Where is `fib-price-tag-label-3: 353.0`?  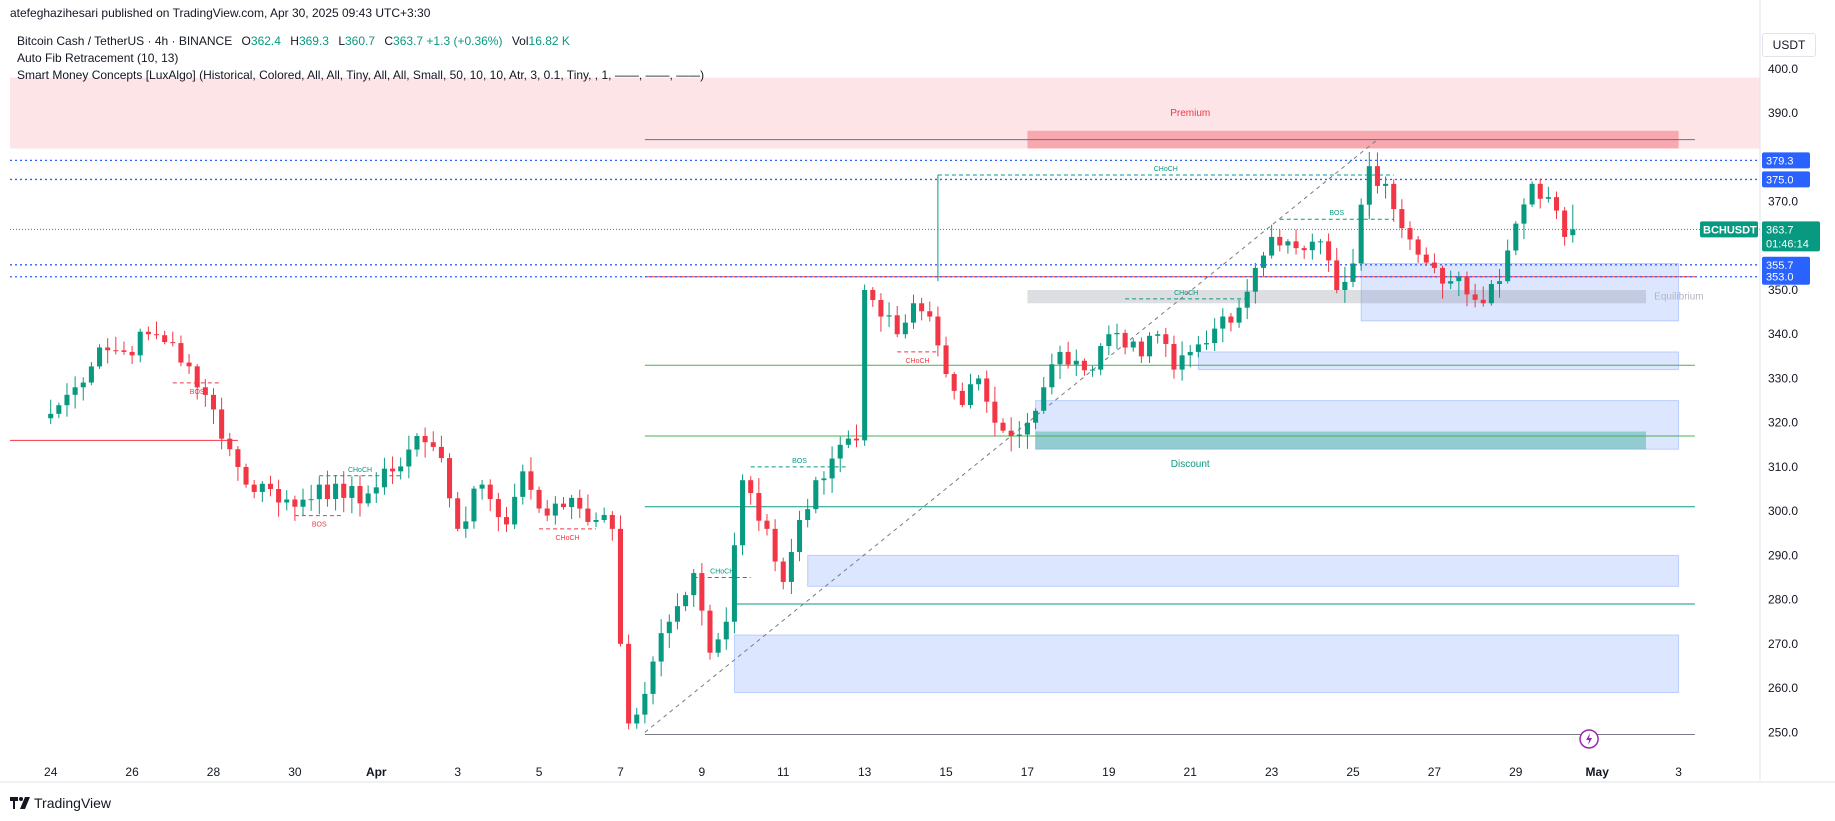
fib-price-tag-label-3: 353.0 is located at coordinates (1780, 278).